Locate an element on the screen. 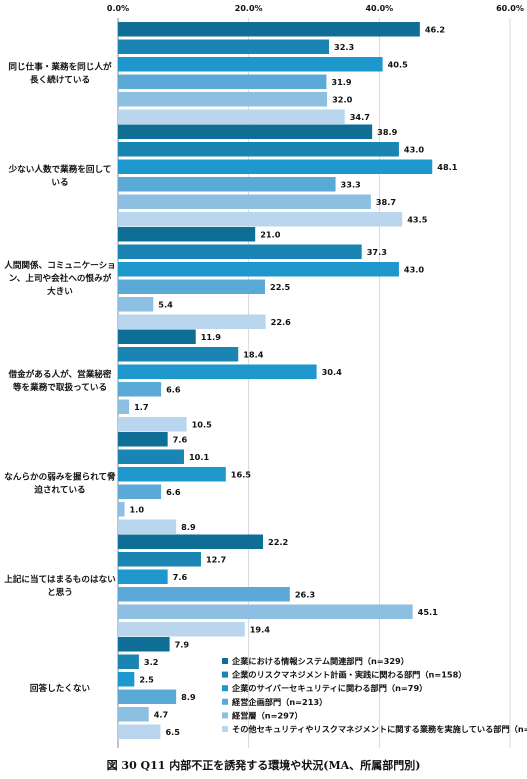 The width and height of the screenshot is (527, 779). value-label: 43.5 is located at coordinates (417, 219).